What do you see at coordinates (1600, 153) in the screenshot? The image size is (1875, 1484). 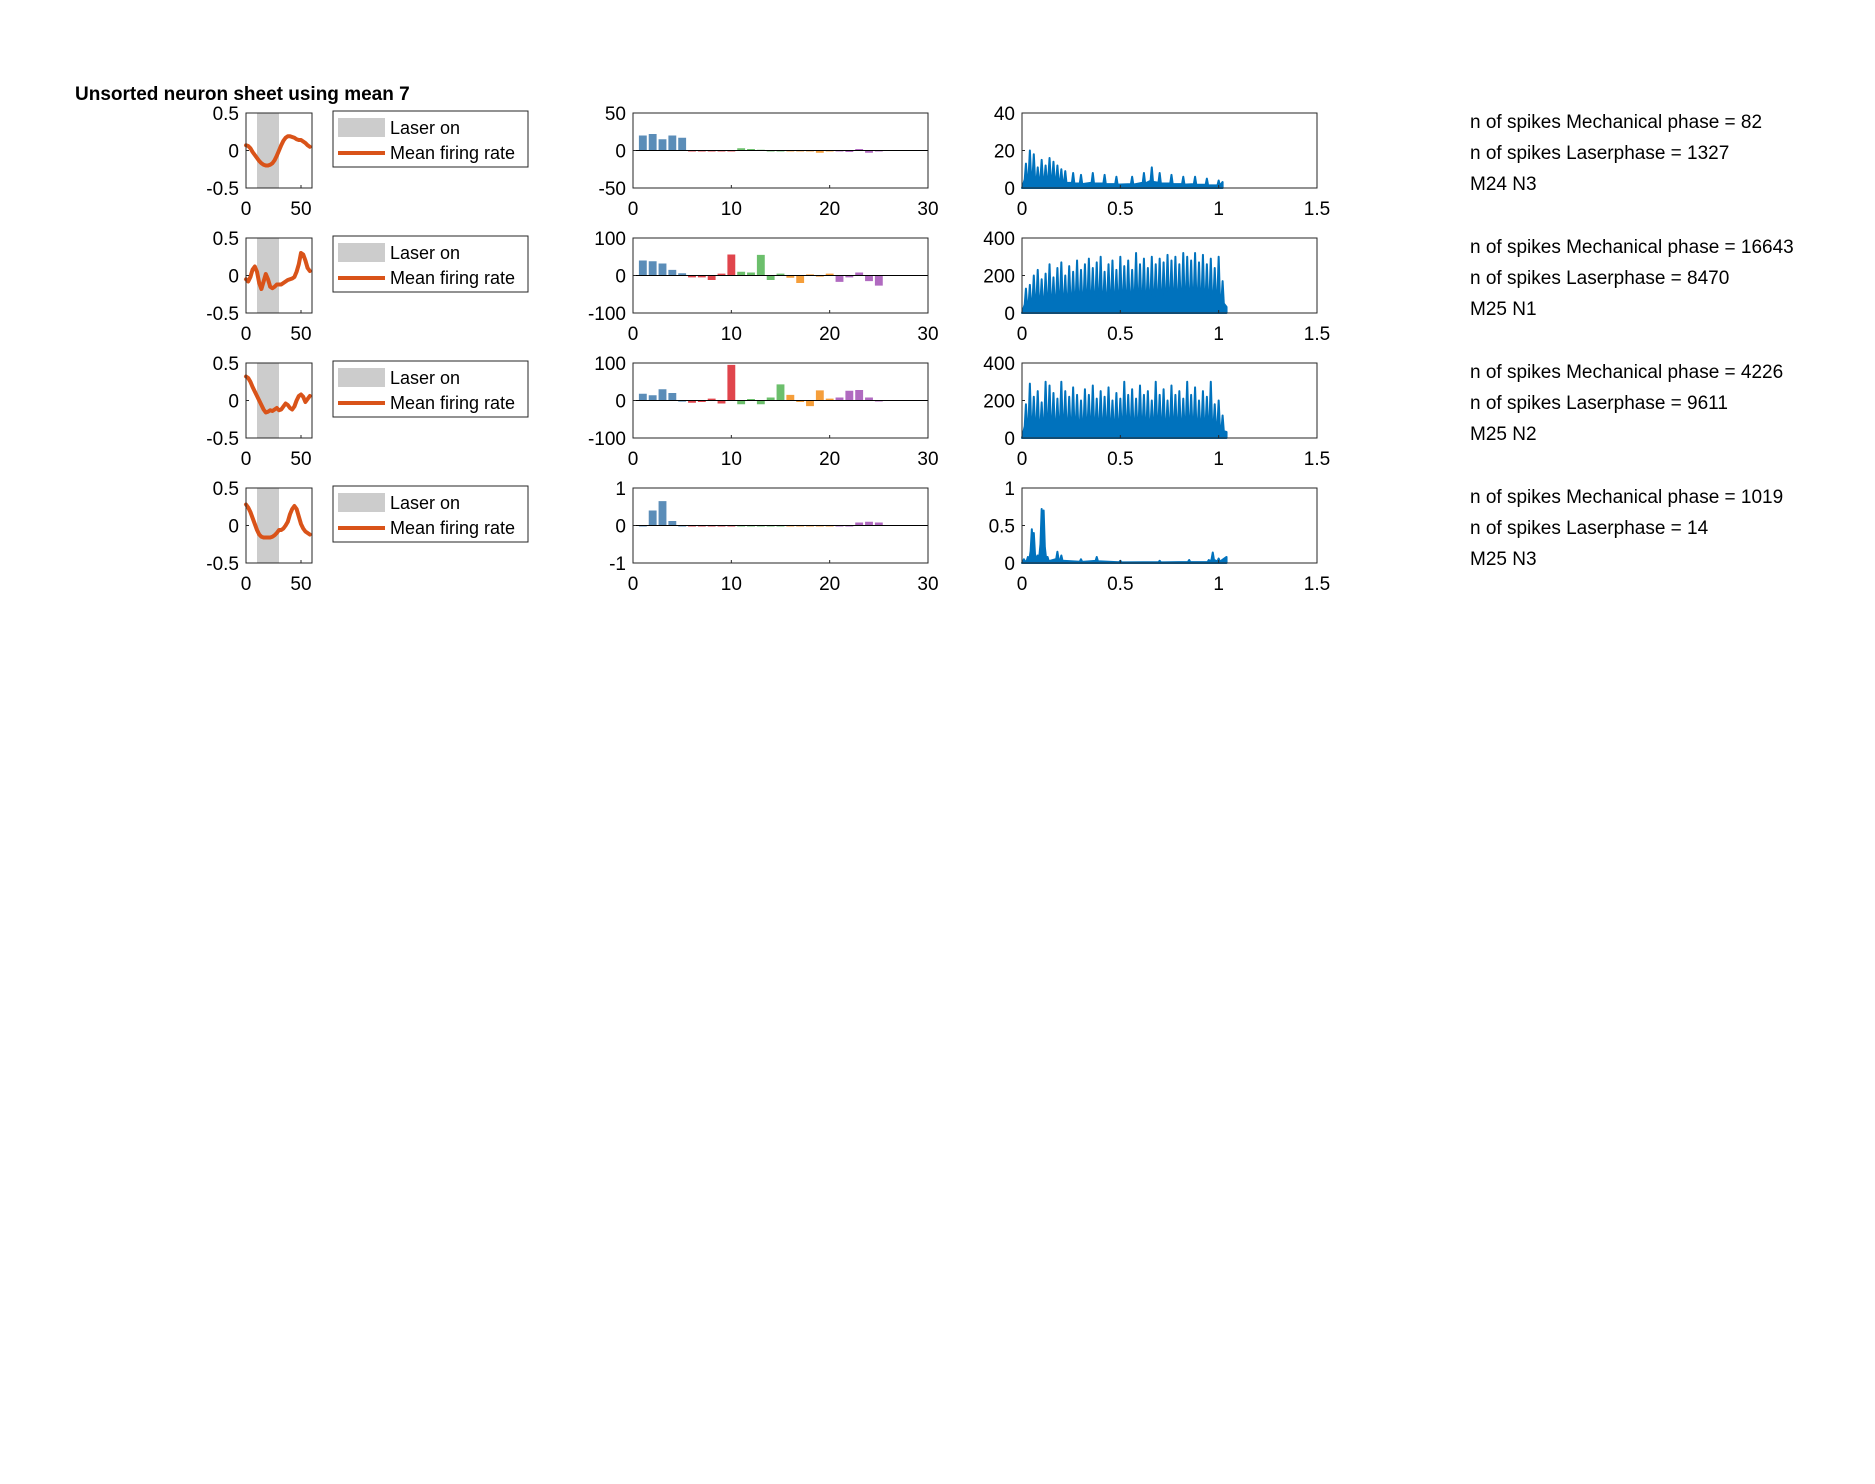 I see `laser-spike-count: n of spikes Laserphase = 1327` at bounding box center [1600, 153].